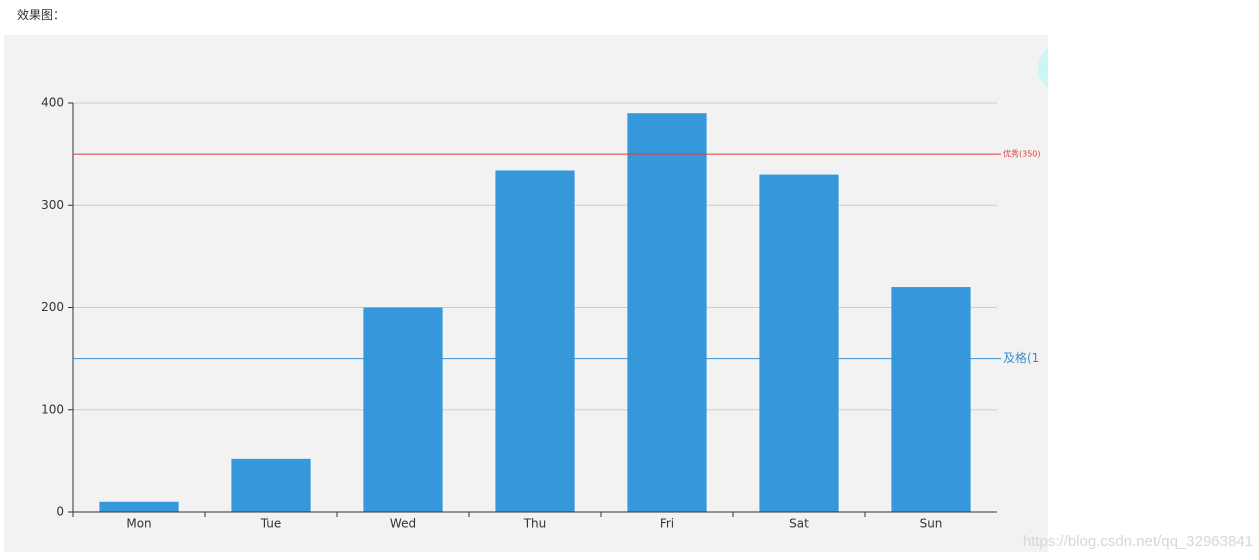  What do you see at coordinates (1137, 541) in the screenshot?
I see `watermark: https://blog.csdn.net/qq_32963841` at bounding box center [1137, 541].